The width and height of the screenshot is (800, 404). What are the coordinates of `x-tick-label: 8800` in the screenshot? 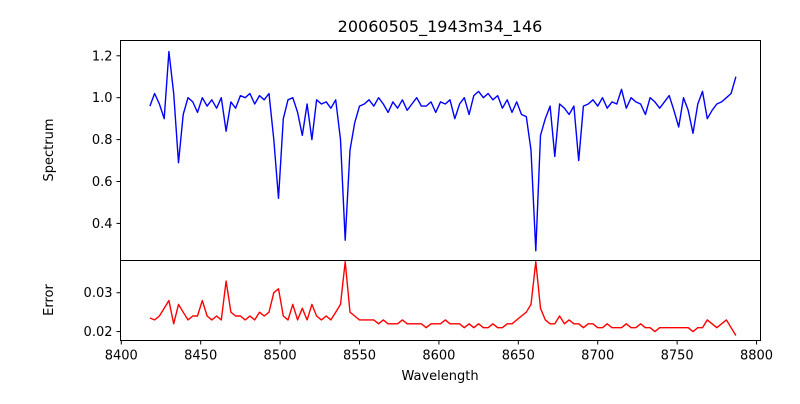 It's located at (756, 356).